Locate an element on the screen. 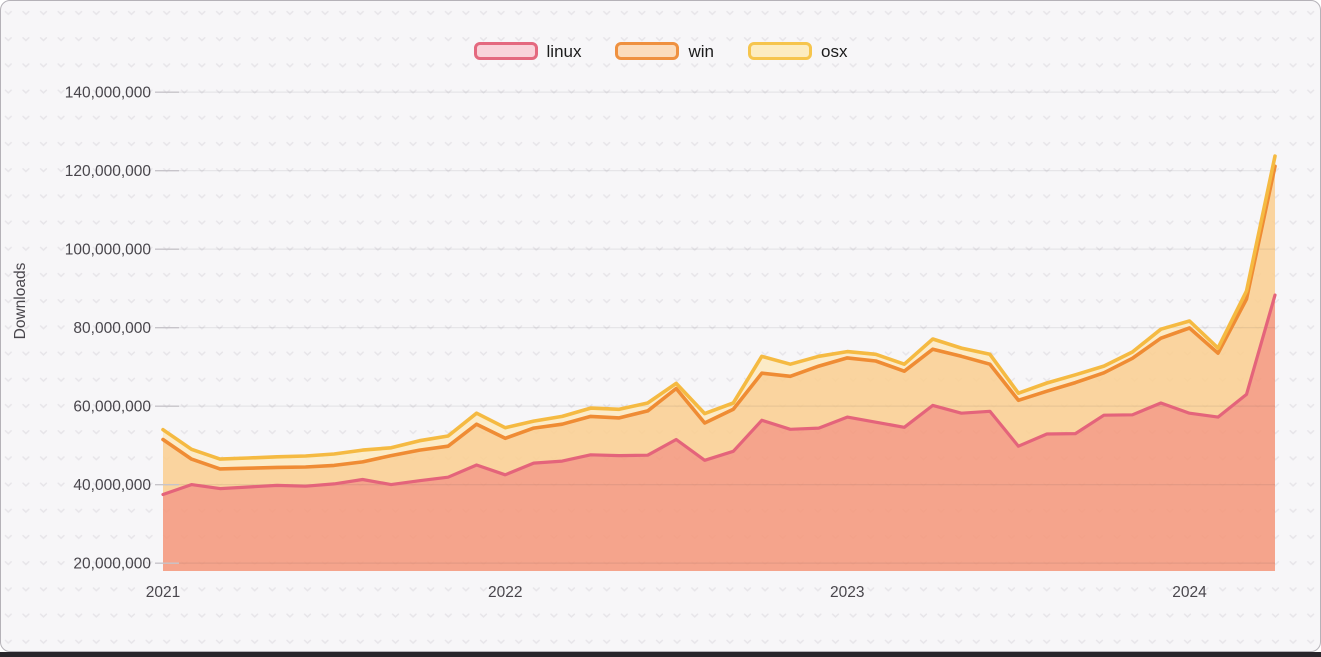 The width and height of the screenshot is (1321, 657). legend-swatch-win is located at coordinates (647, 51).